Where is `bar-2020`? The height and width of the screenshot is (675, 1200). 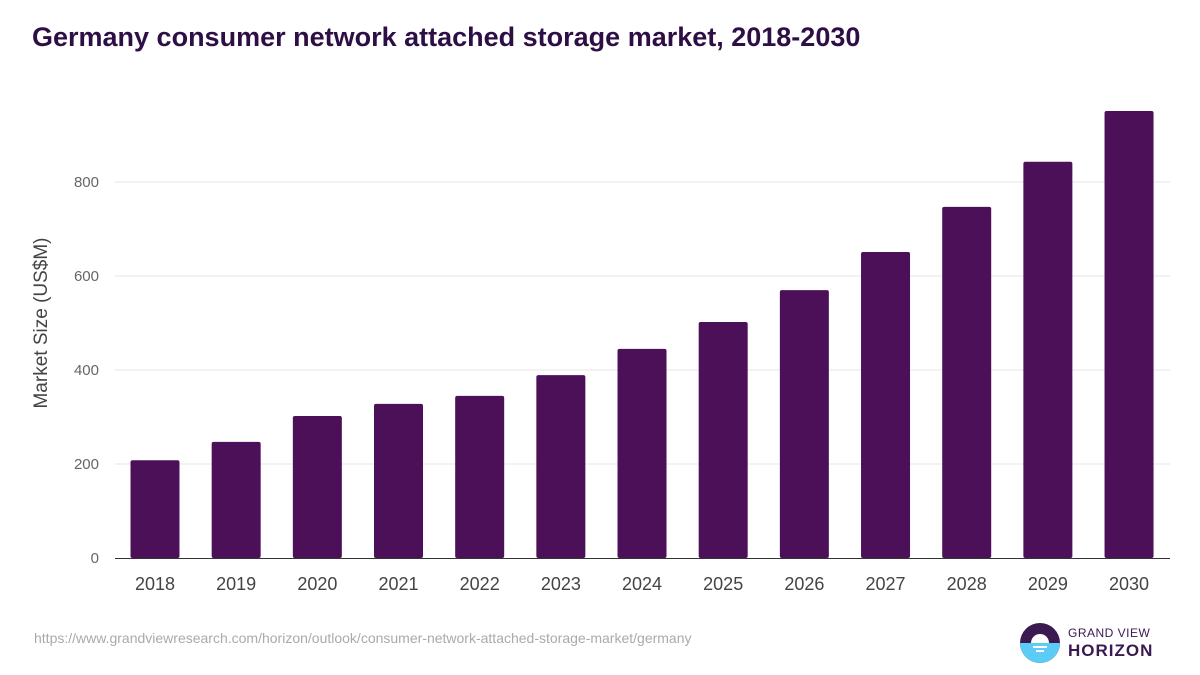 bar-2020 is located at coordinates (317, 487).